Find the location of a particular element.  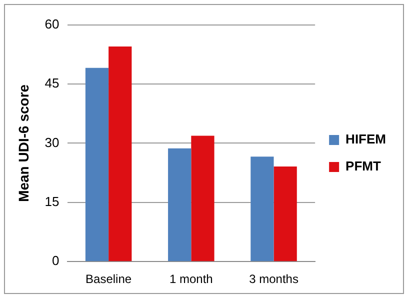

y-tick-label: 15 is located at coordinates (52, 201).